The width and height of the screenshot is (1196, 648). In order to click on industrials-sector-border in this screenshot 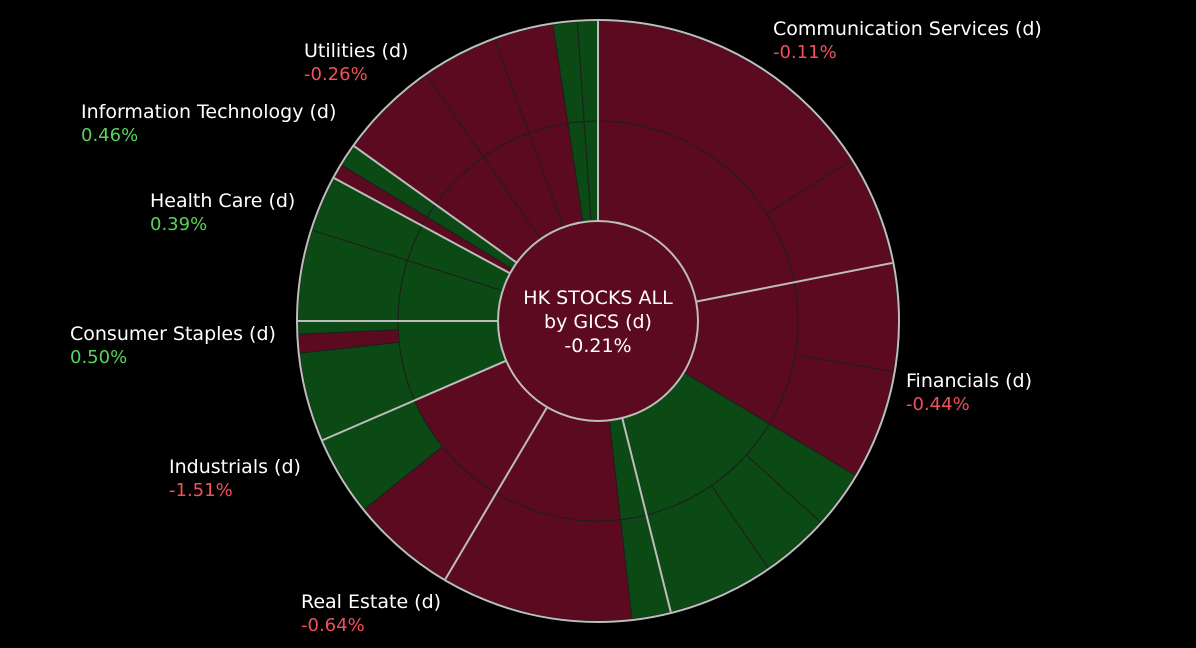, I will do `click(496, 493)`.